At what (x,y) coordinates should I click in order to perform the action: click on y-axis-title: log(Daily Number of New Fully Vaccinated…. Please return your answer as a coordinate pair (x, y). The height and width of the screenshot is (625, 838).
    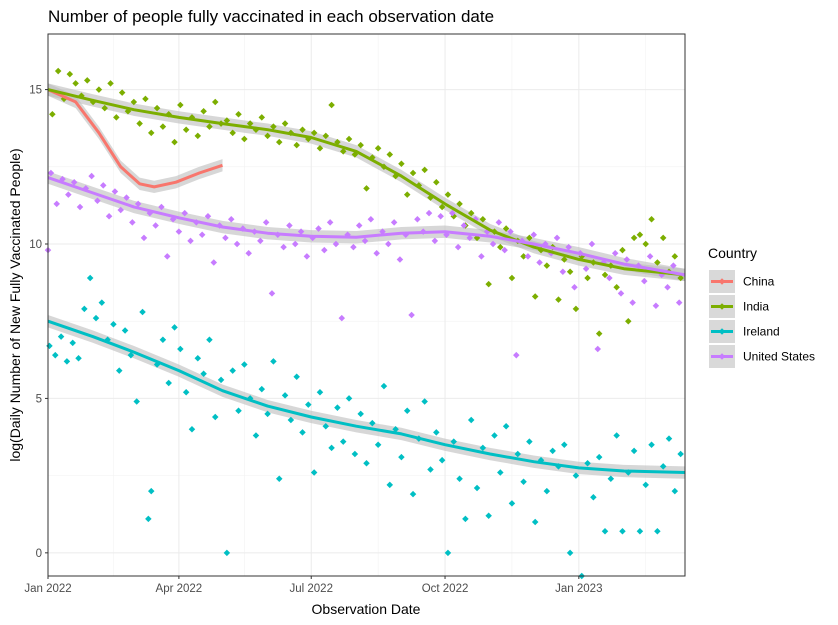
    Looking at the image, I should click on (15, 304).